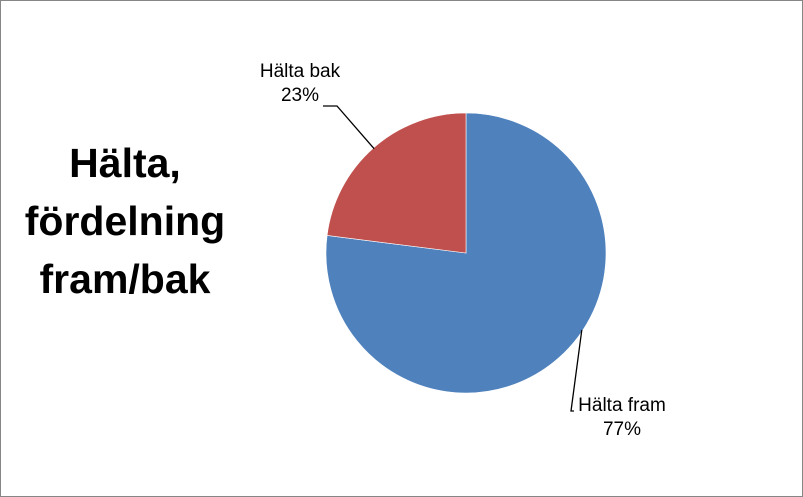 The height and width of the screenshot is (497, 803). Describe the element at coordinates (396, 183) in the screenshot. I see `pie-slice-h-lta-bak` at that location.